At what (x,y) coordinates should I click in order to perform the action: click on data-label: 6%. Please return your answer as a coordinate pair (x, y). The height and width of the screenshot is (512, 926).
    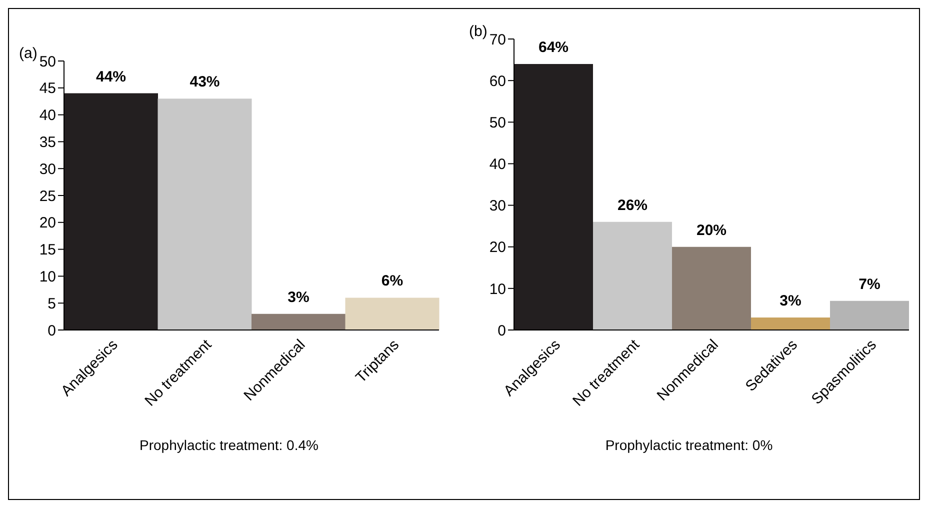
    Looking at the image, I should click on (392, 281).